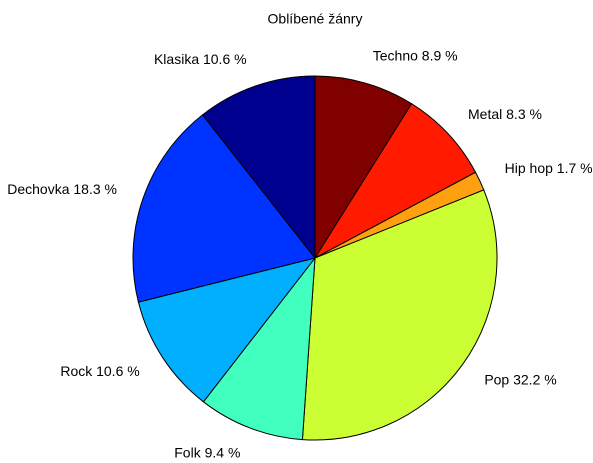 The image size is (593, 463). What do you see at coordinates (505, 114) in the screenshot?
I see `slice-label: Metal 8.3 %` at bounding box center [505, 114].